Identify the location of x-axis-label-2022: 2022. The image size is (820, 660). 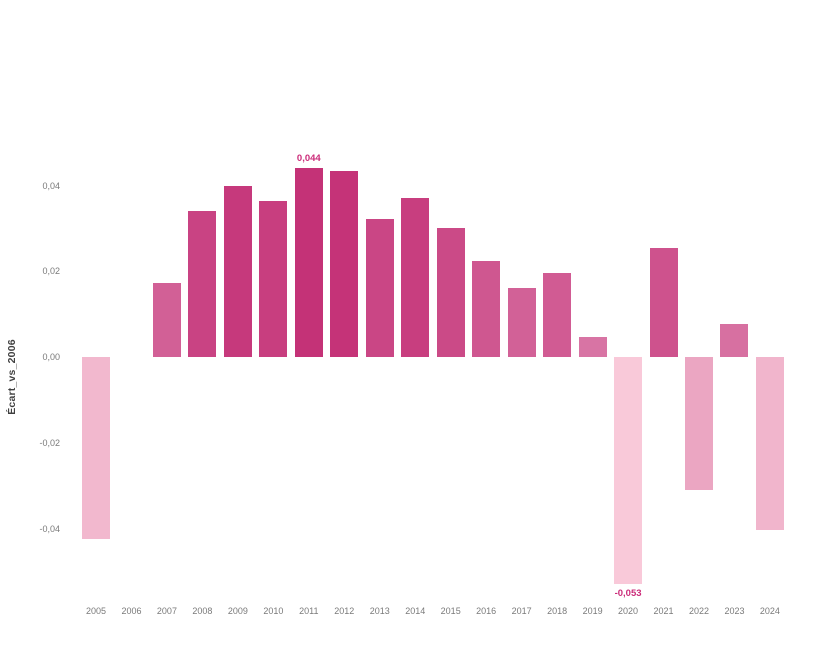
(698, 611).